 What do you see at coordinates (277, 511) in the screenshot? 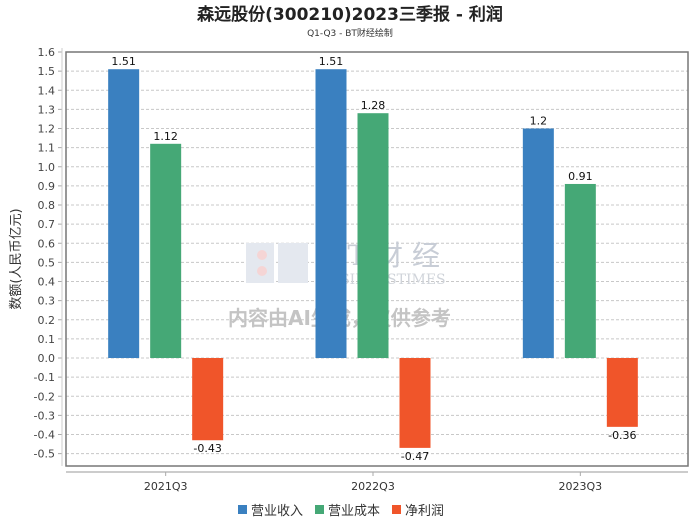
I see `legend-label: 营业收入` at bounding box center [277, 511].